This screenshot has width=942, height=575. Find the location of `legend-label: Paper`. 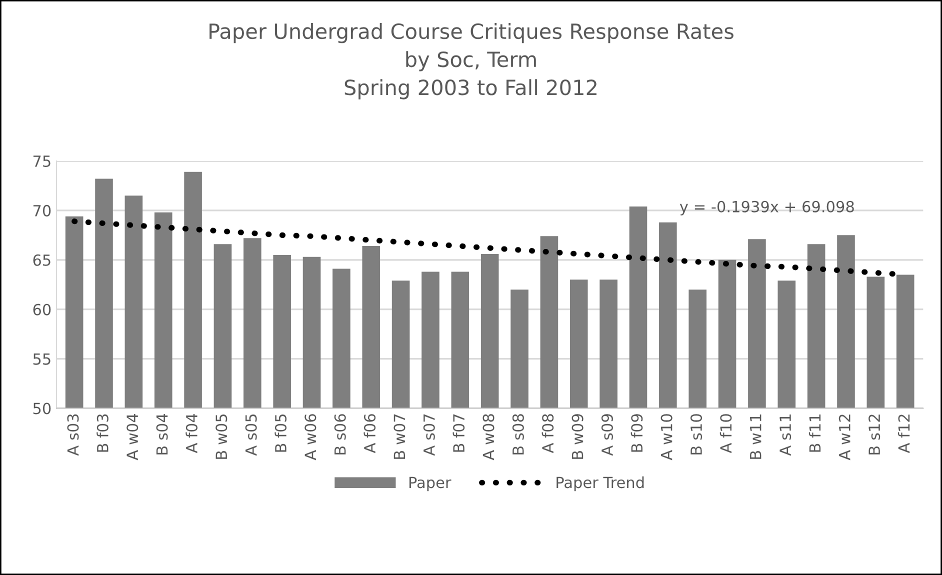

legend-label: Paper is located at coordinates (430, 484).